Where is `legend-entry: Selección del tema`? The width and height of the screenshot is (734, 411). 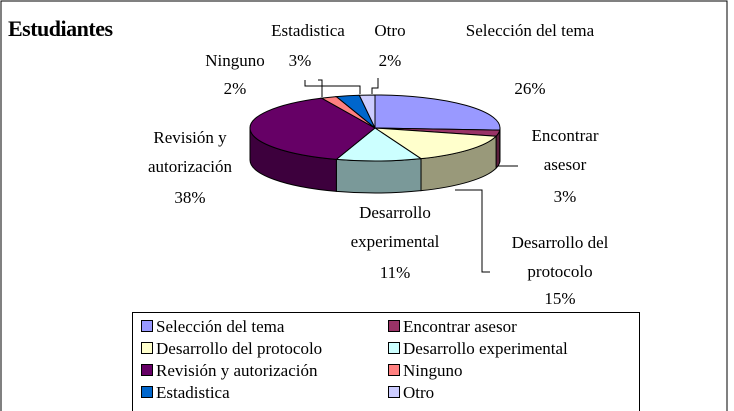 legend-entry: Selección del tema is located at coordinates (212, 327).